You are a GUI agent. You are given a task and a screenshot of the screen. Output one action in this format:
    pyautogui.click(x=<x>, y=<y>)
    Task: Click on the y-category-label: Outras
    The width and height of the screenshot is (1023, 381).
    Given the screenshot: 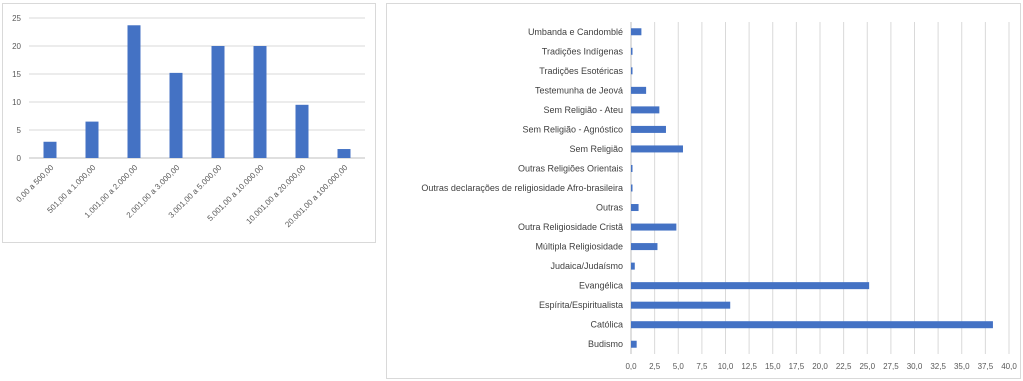 What is the action you would take?
    pyautogui.click(x=610, y=208)
    